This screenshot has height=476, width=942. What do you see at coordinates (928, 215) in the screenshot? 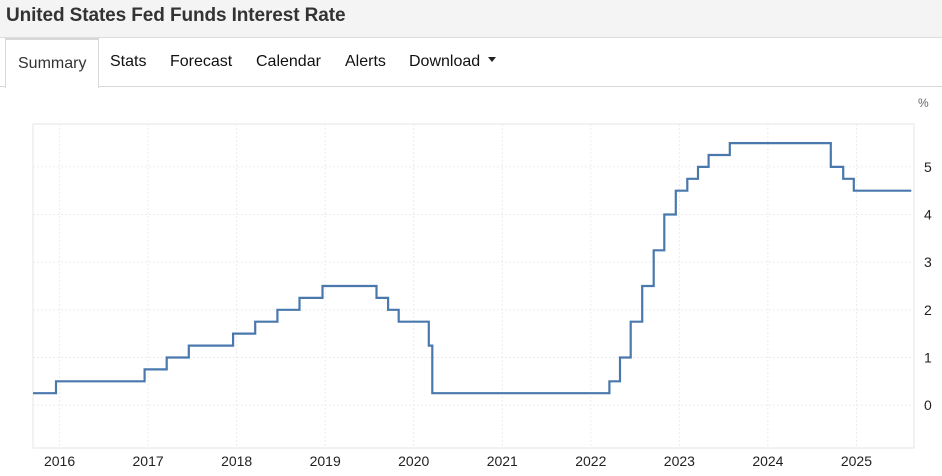
I see `y-tick-label: 4` at bounding box center [928, 215].